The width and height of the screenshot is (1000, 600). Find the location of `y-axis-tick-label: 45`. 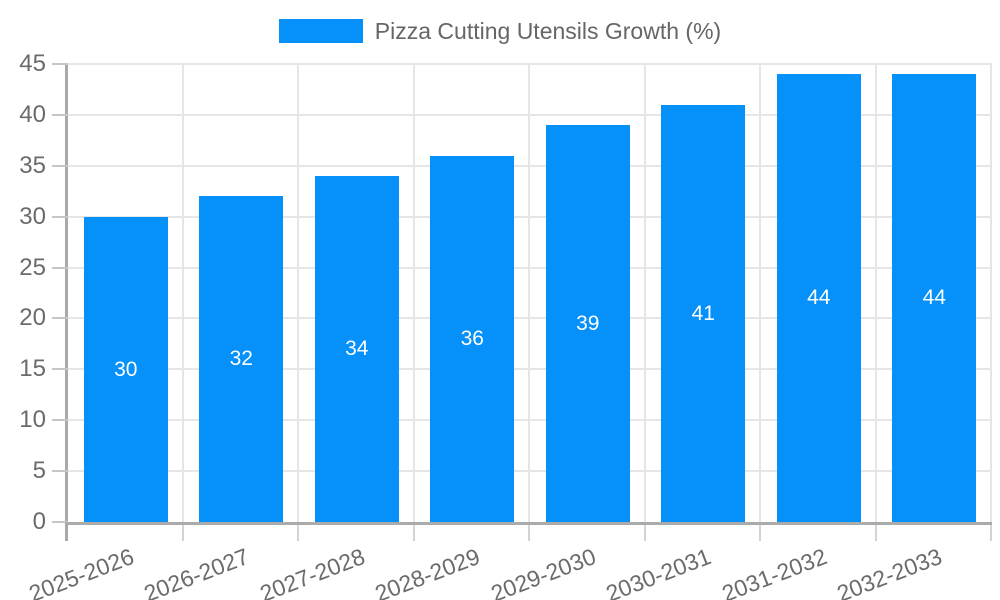

y-axis-tick-label: 45 is located at coordinates (32, 63).